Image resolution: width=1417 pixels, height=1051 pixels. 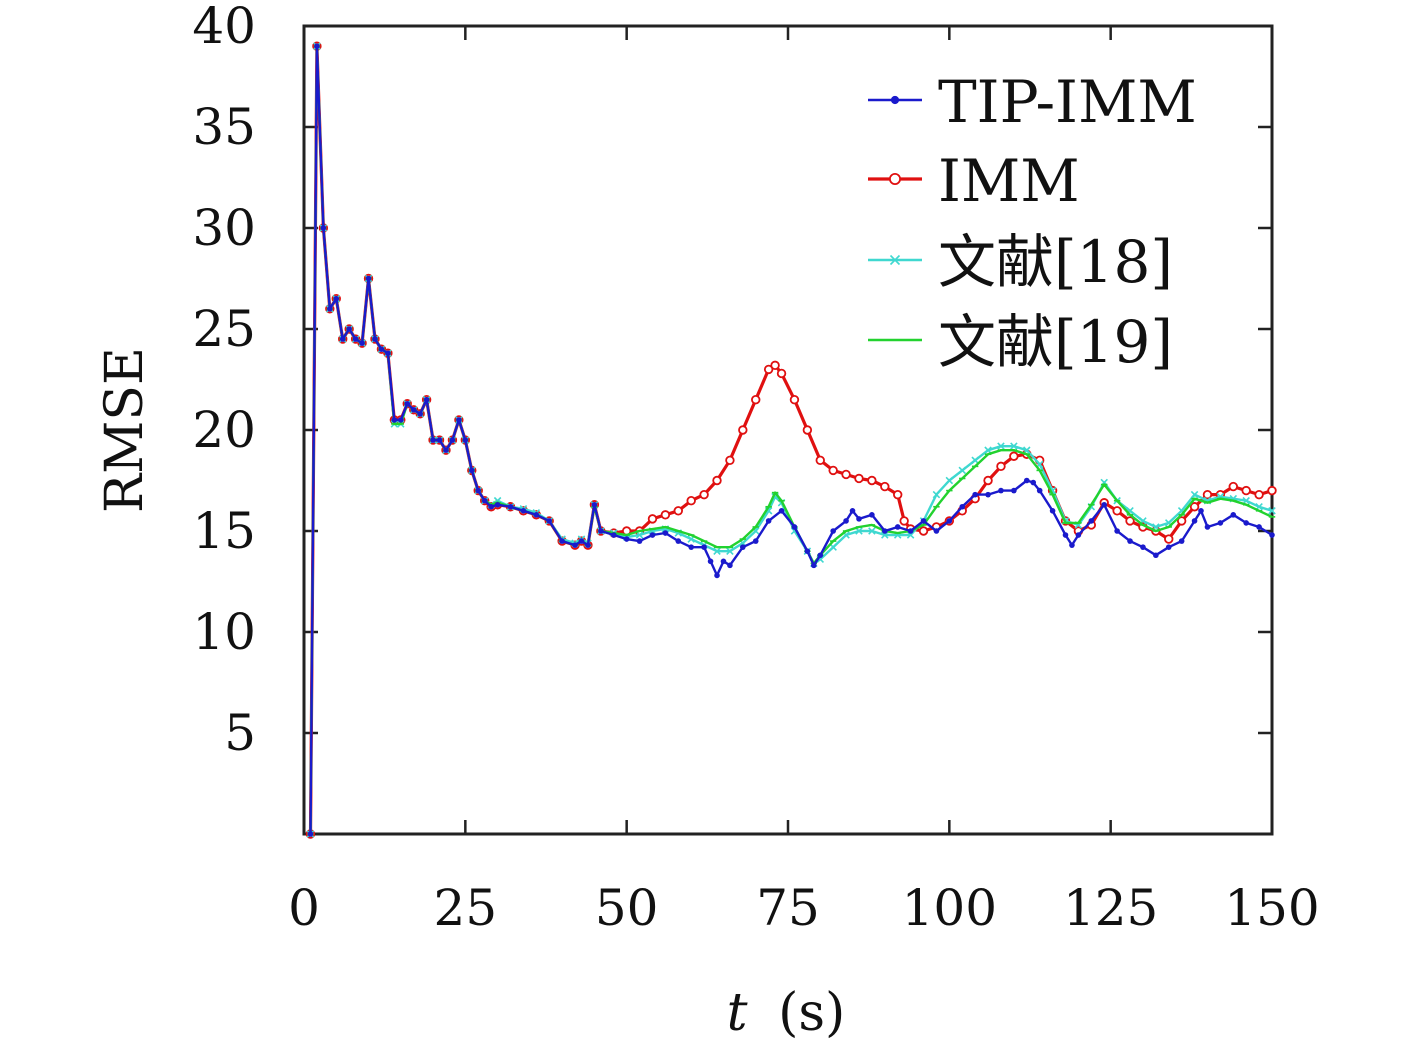 What do you see at coordinates (1271, 908) in the screenshot?
I see `x-tick-label: 150` at bounding box center [1271, 908].